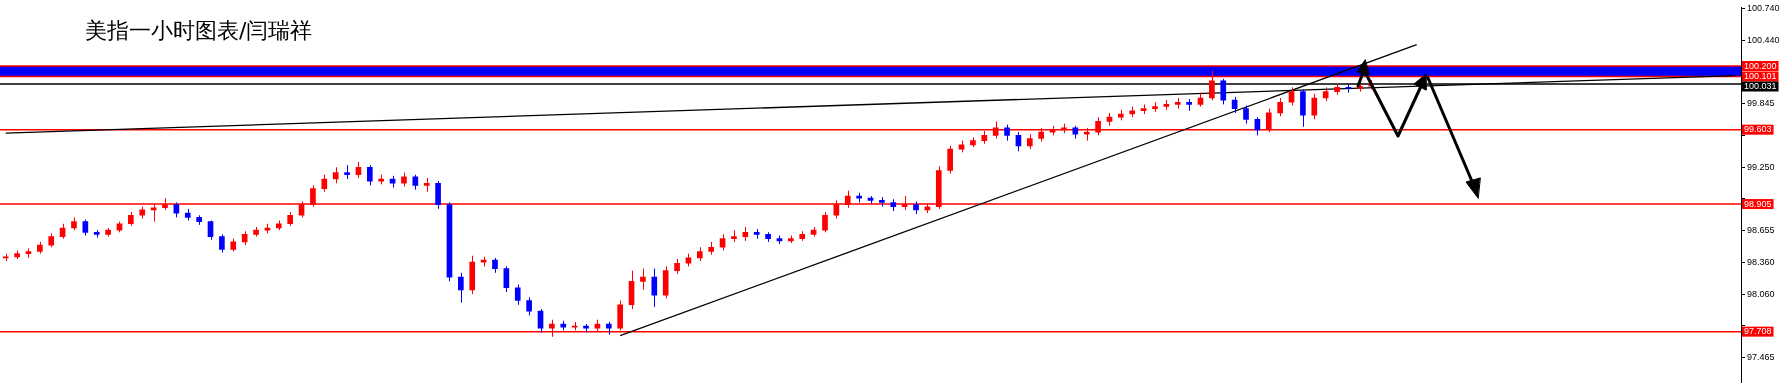 The height and width of the screenshot is (390, 1783). What do you see at coordinates (1760, 65) in the screenshot?
I see `ref-line-label: 100.200` at bounding box center [1760, 65].